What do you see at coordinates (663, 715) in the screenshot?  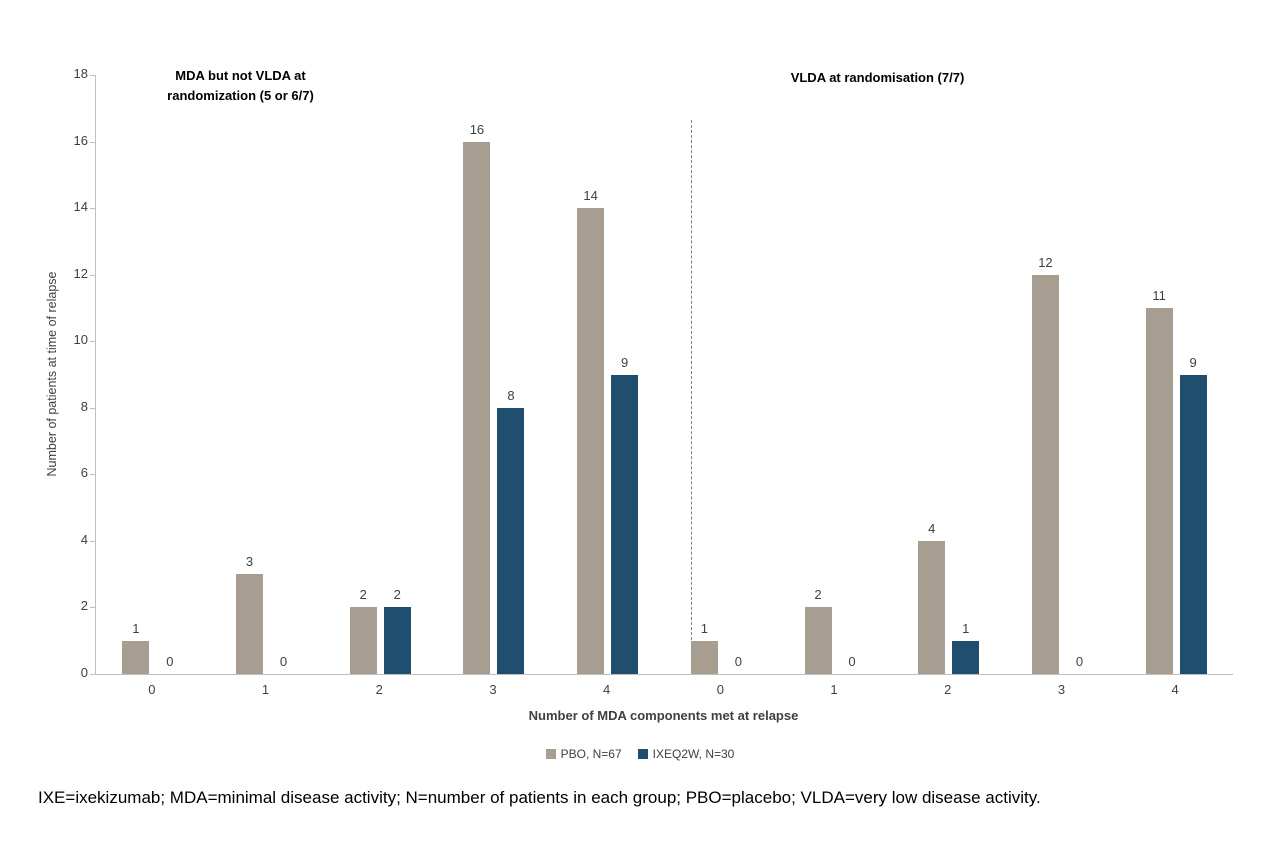 I see `x-axis-title: Number of MDA components met at relapse` at bounding box center [663, 715].